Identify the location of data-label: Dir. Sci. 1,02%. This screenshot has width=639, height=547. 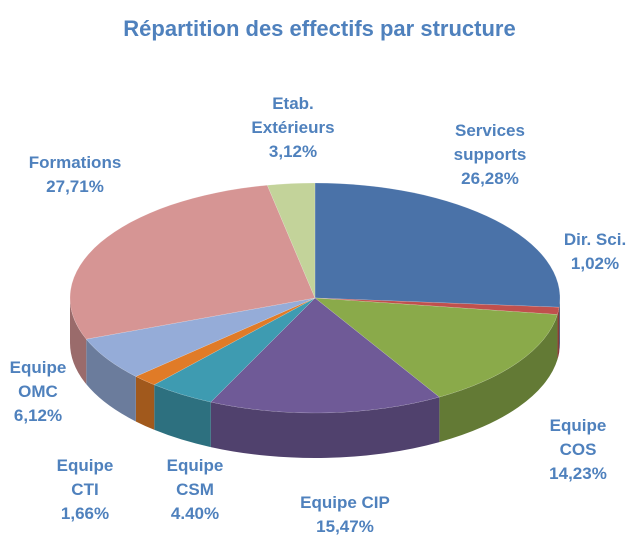
(589, 252).